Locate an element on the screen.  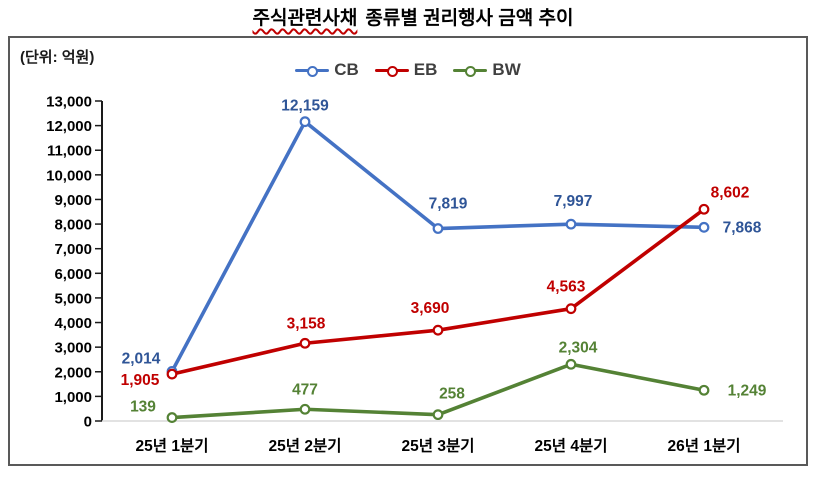
data-label-cb: 7,868 is located at coordinates (742, 227).